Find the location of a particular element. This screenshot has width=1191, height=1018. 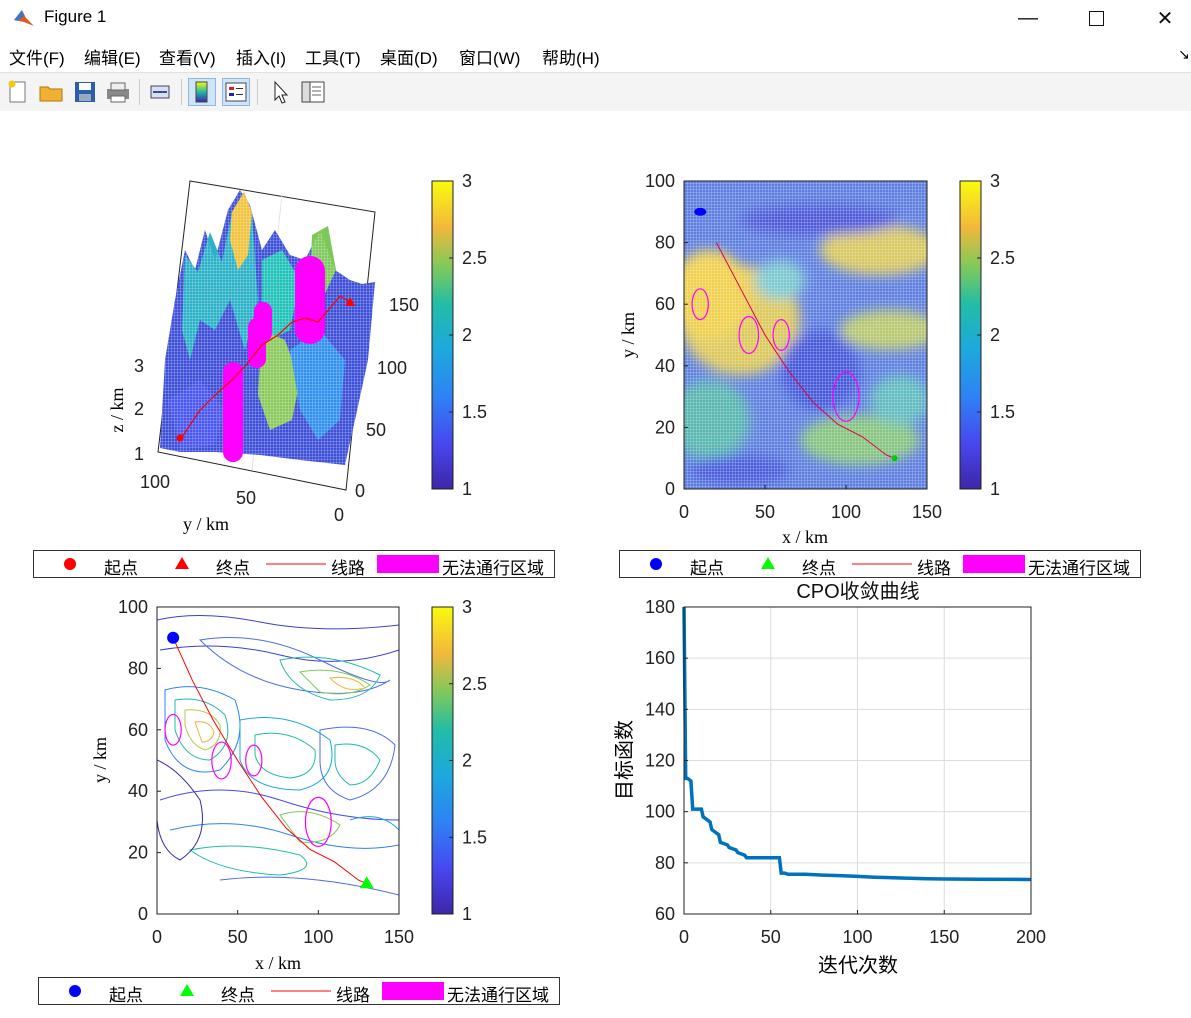

colorbar-icon is located at coordinates (201, 92).